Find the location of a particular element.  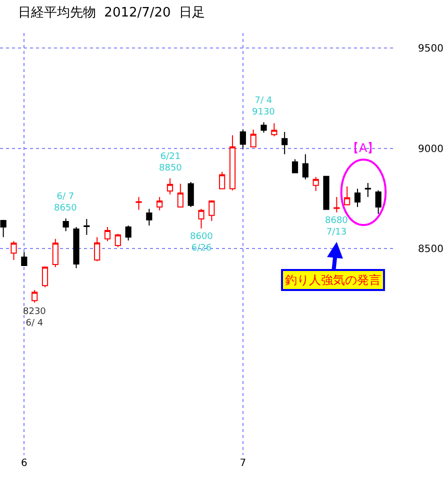

chart-title: 日経平均先物 2012/7/20 日足 is located at coordinates (112, 12).